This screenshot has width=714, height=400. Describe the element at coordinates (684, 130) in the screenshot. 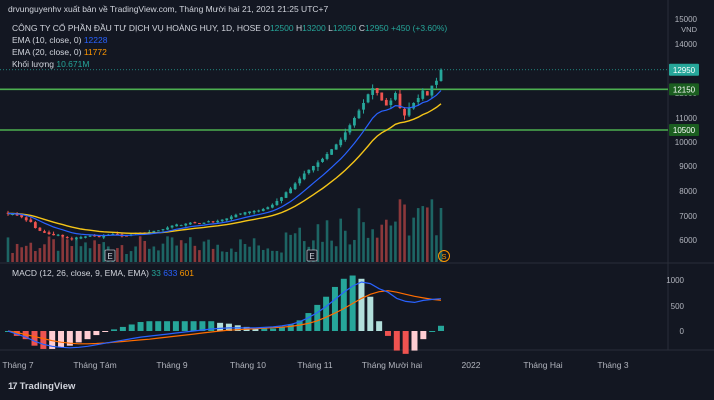

I see `price-tag-line2-bg` at that location.